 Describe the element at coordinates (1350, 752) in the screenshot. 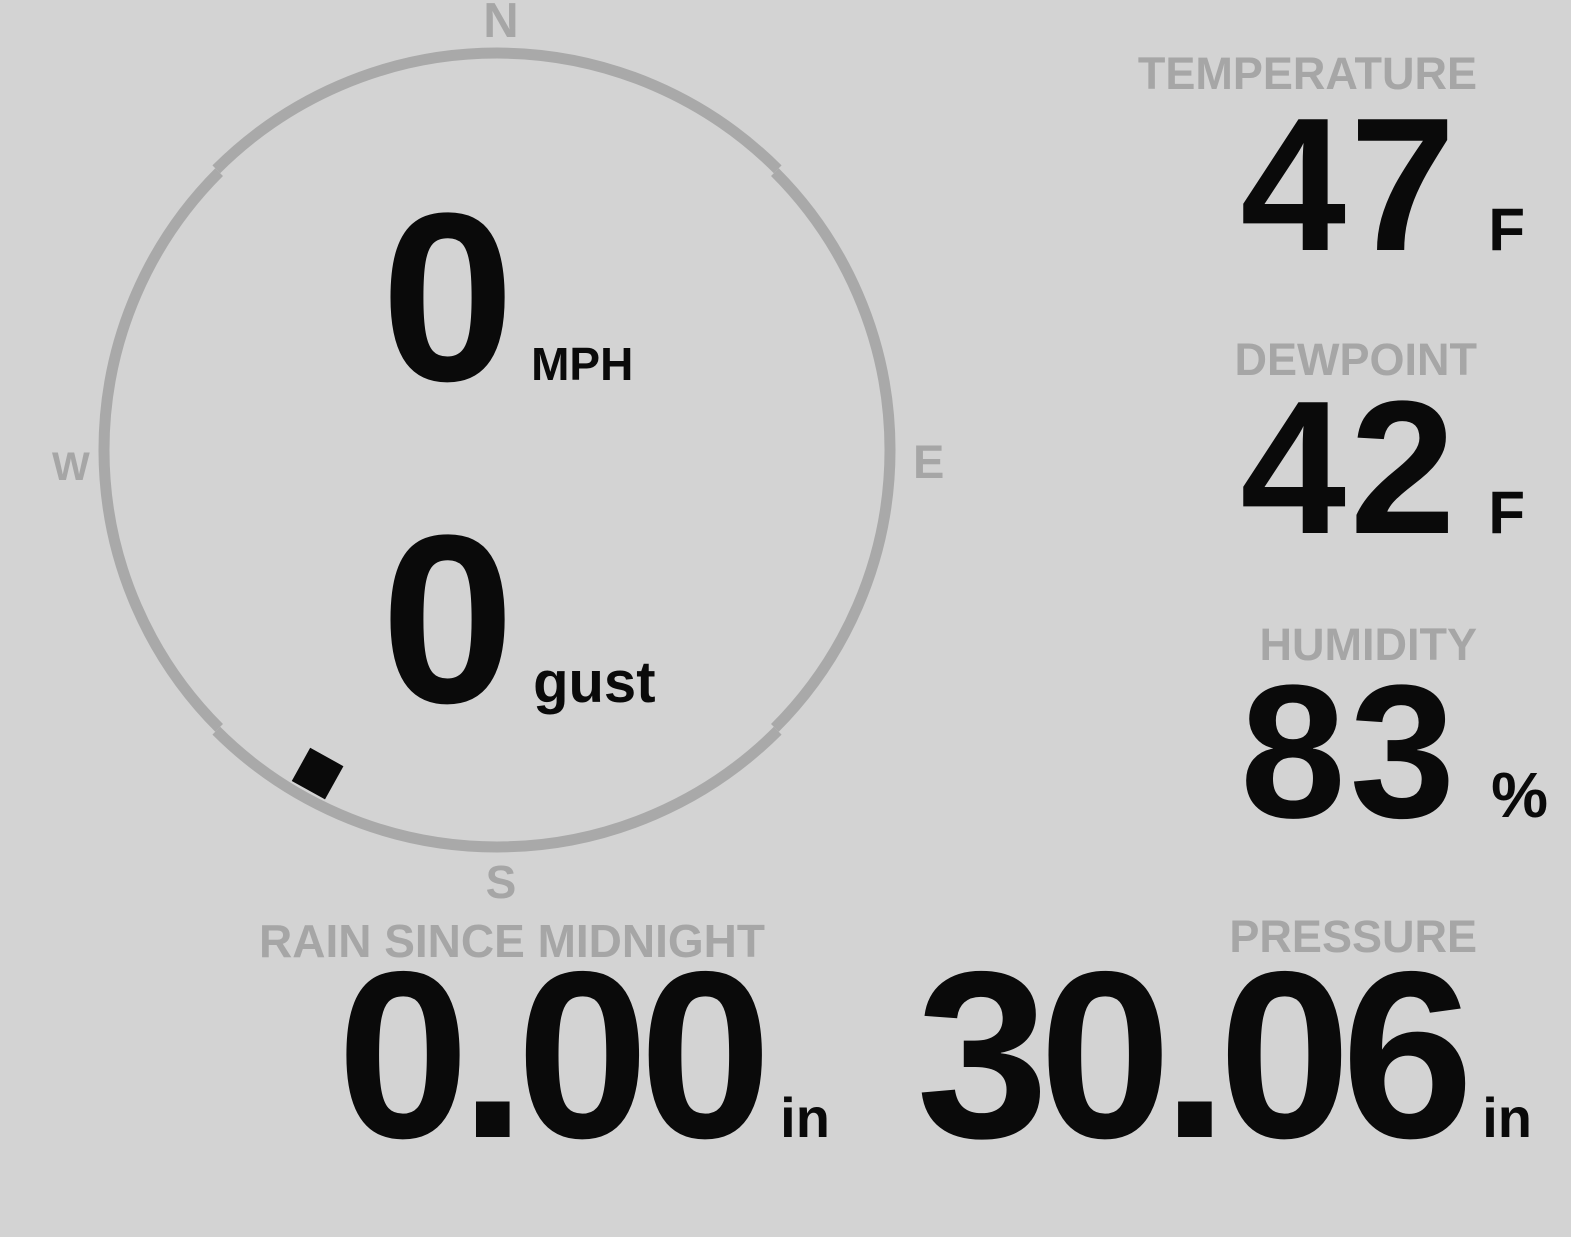

I see `humidity-value: 83` at that location.